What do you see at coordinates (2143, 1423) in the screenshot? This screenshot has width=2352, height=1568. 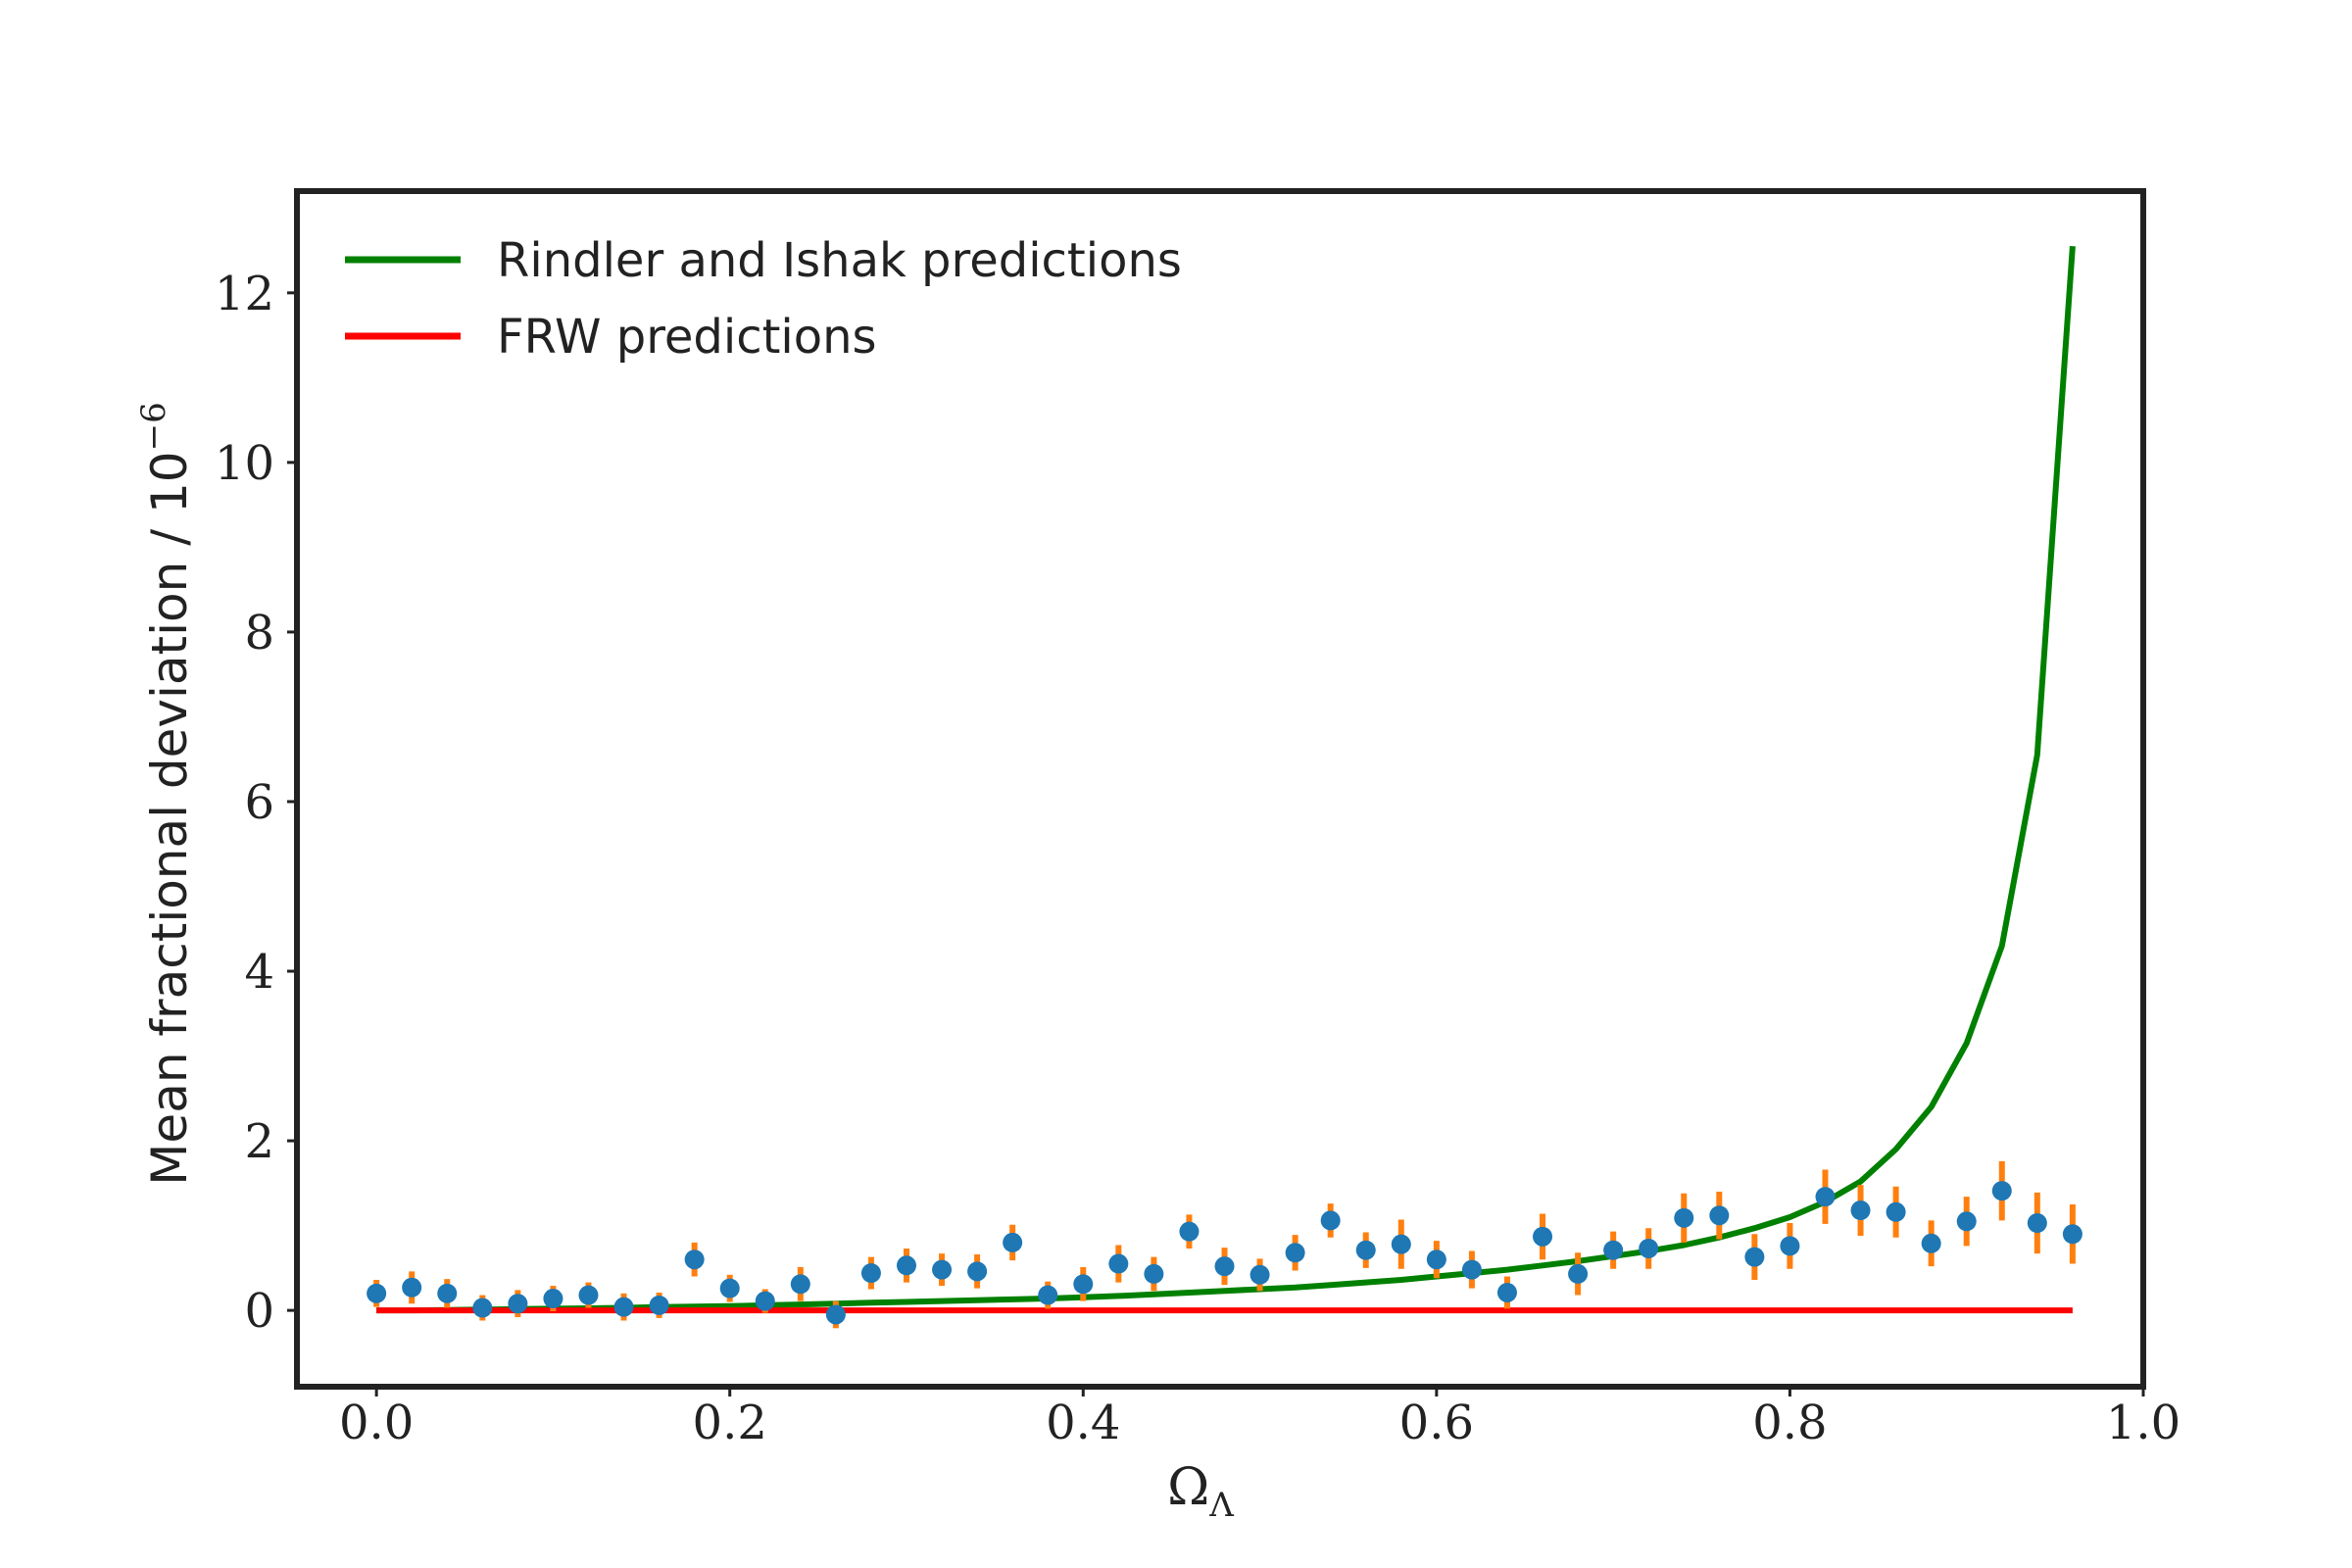 I see `x-tick-label: 1.0` at bounding box center [2143, 1423].